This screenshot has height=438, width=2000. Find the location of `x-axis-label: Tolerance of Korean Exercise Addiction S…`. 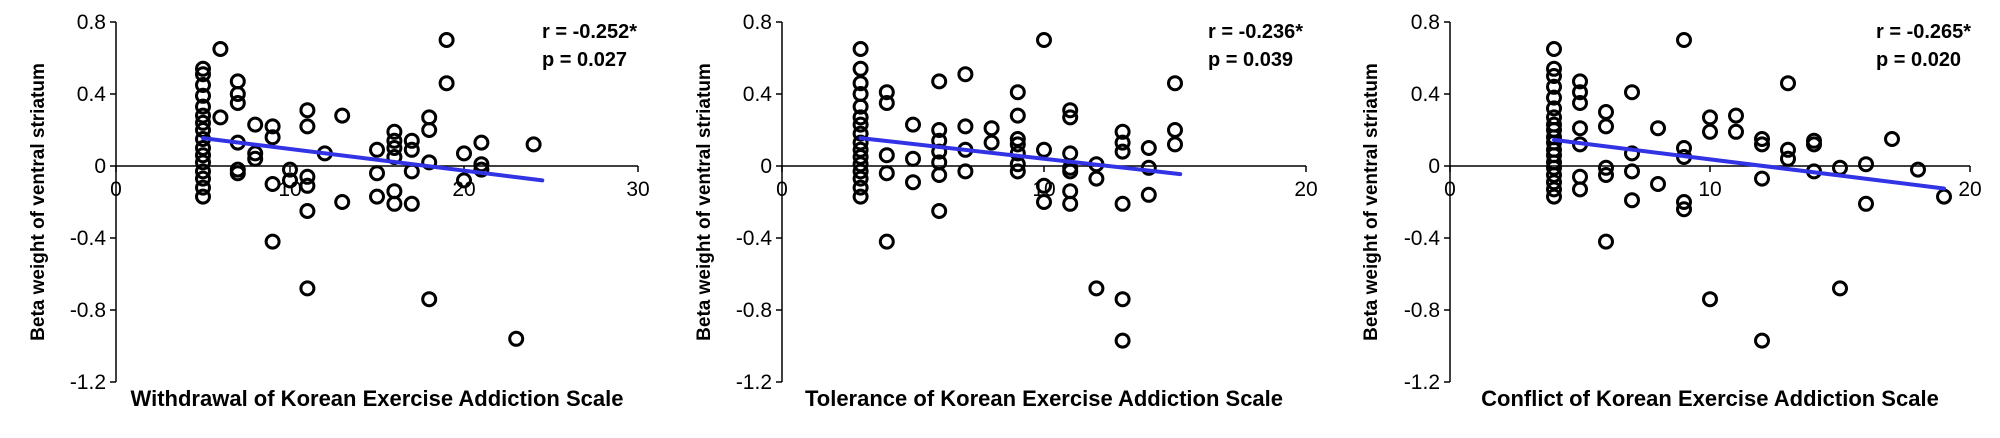

x-axis-label: Tolerance of Korean Exercise Addiction S… is located at coordinates (1044, 398).